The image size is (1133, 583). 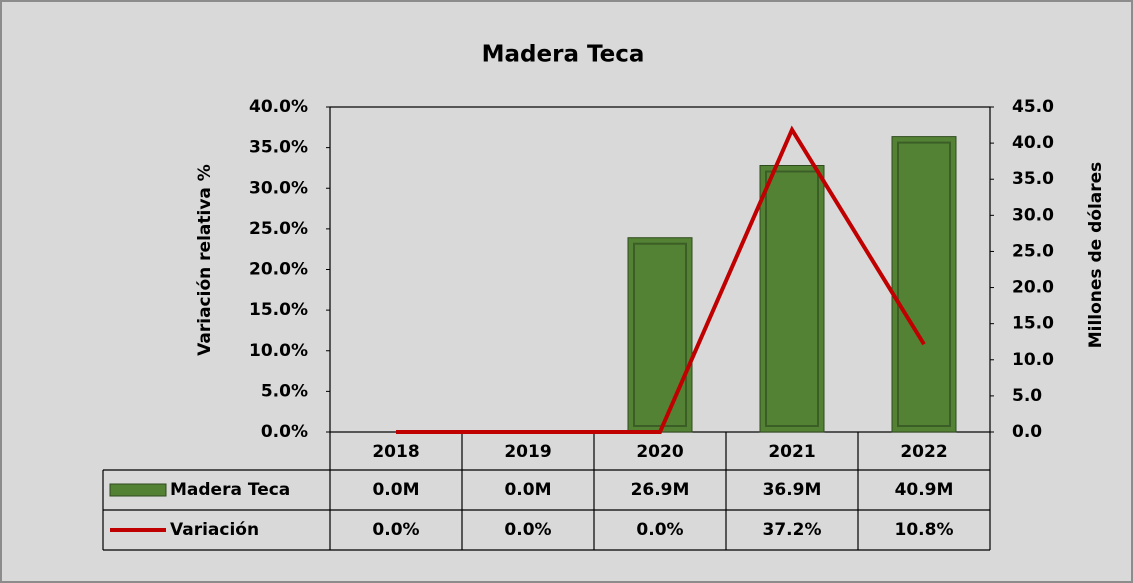 What do you see at coordinates (659, 452) in the screenshot?
I see `x-tick-label: 2020` at bounding box center [659, 452].